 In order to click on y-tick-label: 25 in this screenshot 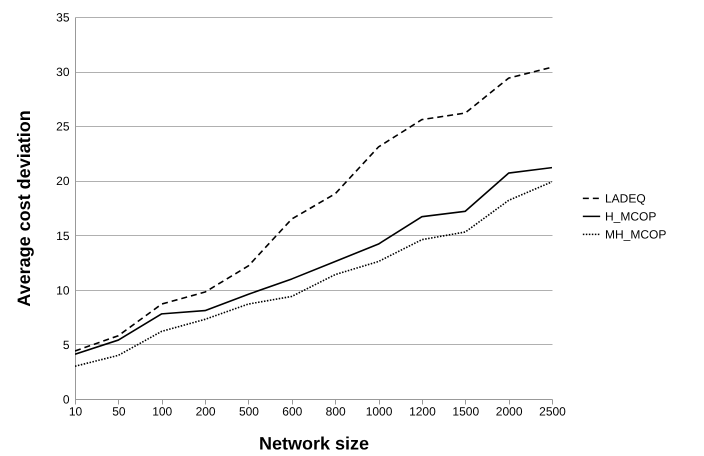, I will do `click(63, 127)`.